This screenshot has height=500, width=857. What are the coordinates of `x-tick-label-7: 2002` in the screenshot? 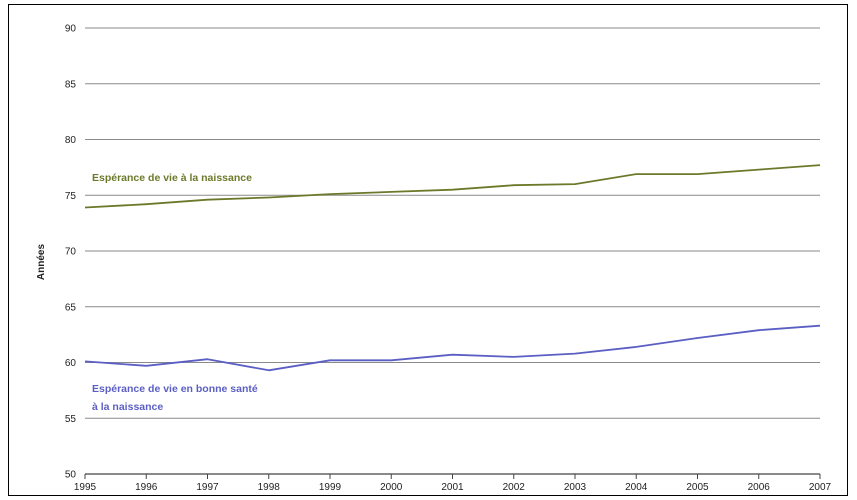 It's located at (514, 487).